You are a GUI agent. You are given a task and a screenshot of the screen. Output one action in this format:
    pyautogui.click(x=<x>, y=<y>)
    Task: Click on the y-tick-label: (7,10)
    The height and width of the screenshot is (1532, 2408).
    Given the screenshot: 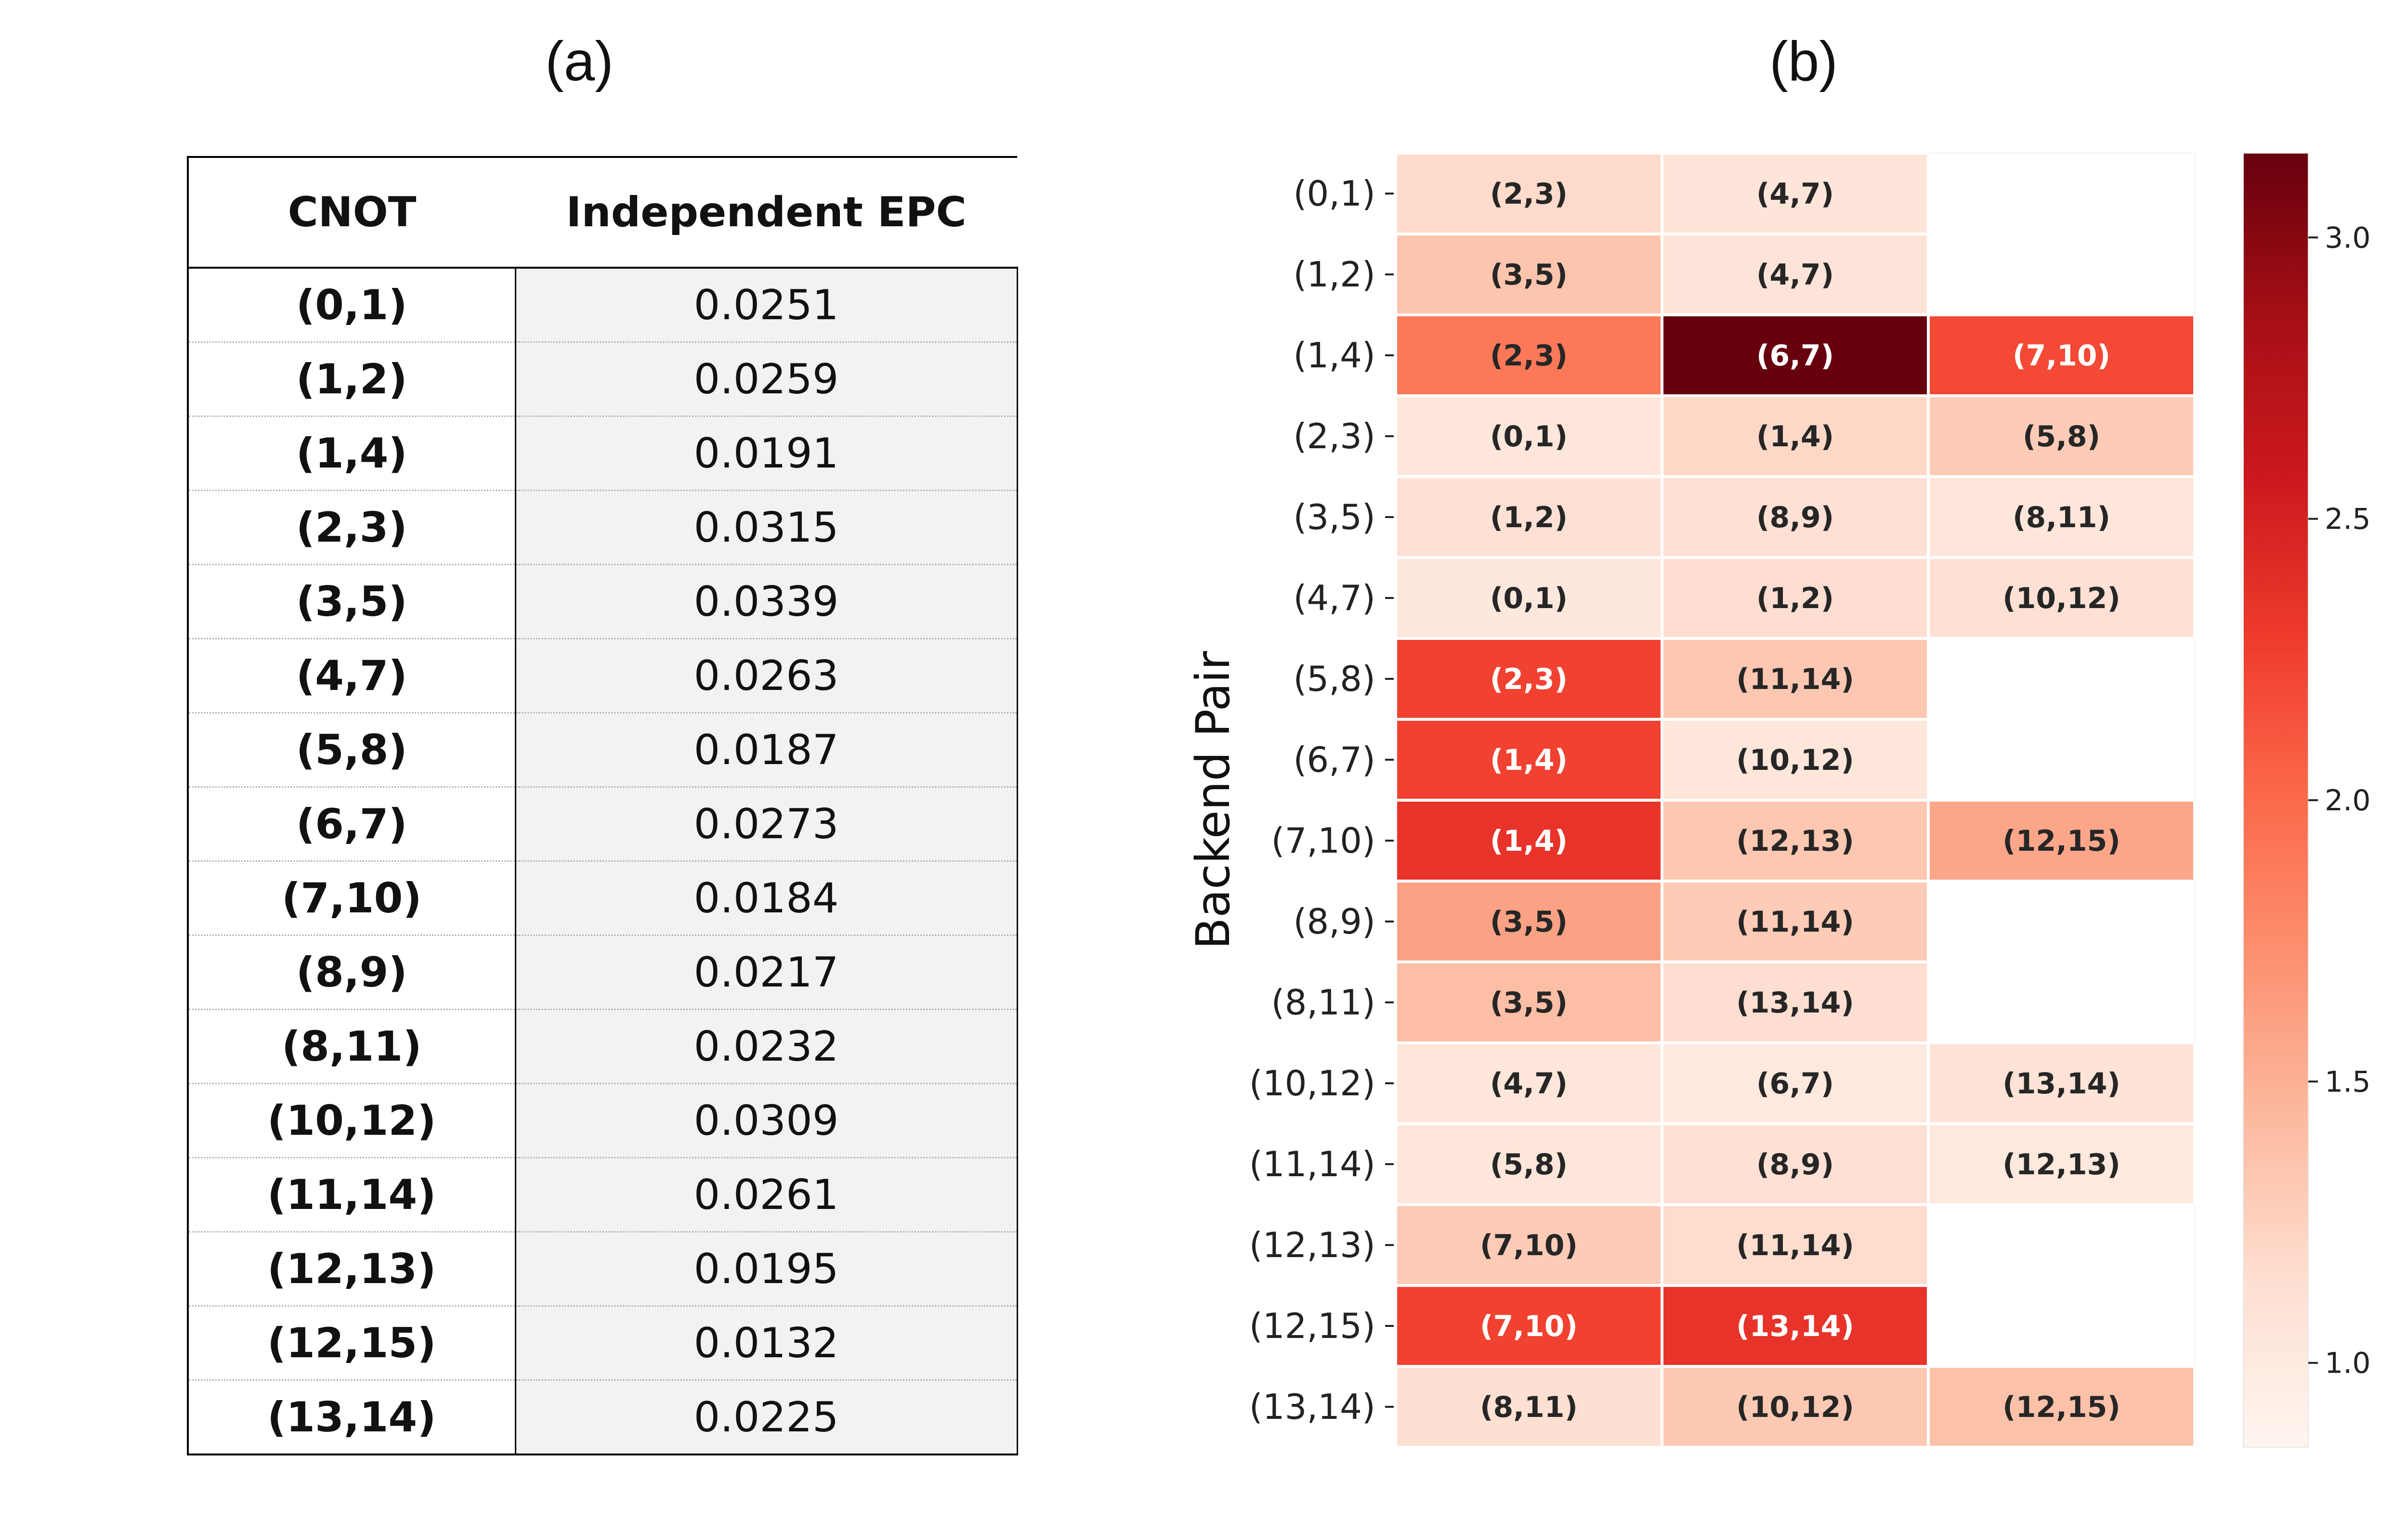 What is the action you would take?
    pyautogui.click(x=1323, y=840)
    